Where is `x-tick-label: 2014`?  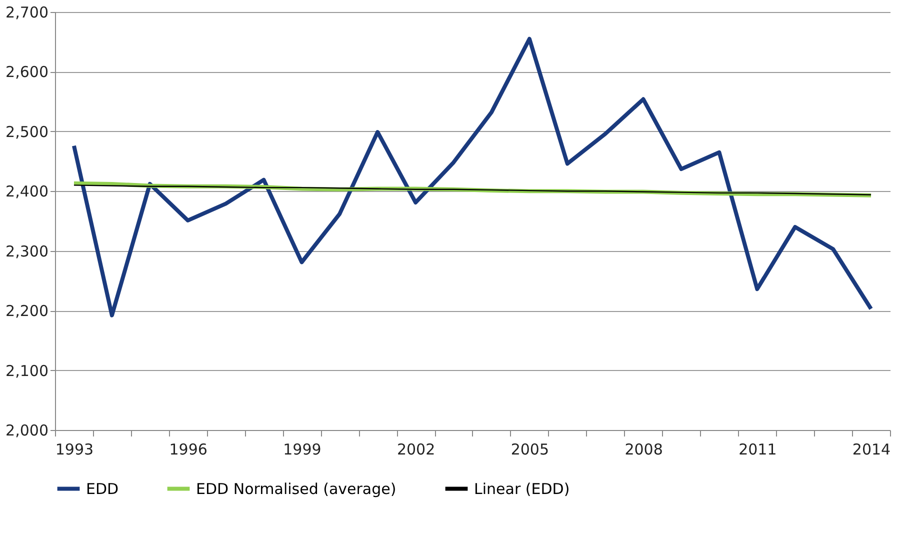 x-tick-label: 2014 is located at coordinates (871, 449).